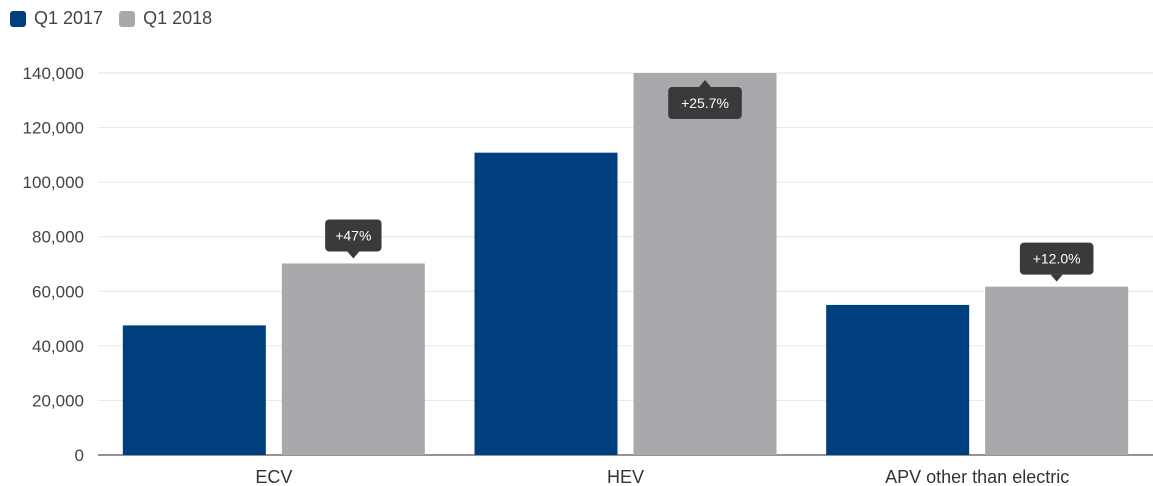 The width and height of the screenshot is (1153, 486). Describe the element at coordinates (69, 18) in the screenshot. I see `legend-label-q1-2017: Q1 2017` at that location.